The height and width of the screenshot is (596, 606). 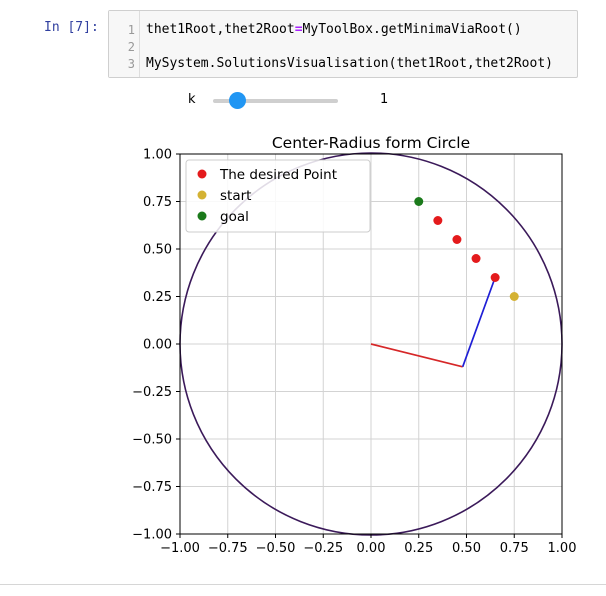 What do you see at coordinates (157, 345) in the screenshot?
I see `y-tick-label: 0.00` at bounding box center [157, 345].